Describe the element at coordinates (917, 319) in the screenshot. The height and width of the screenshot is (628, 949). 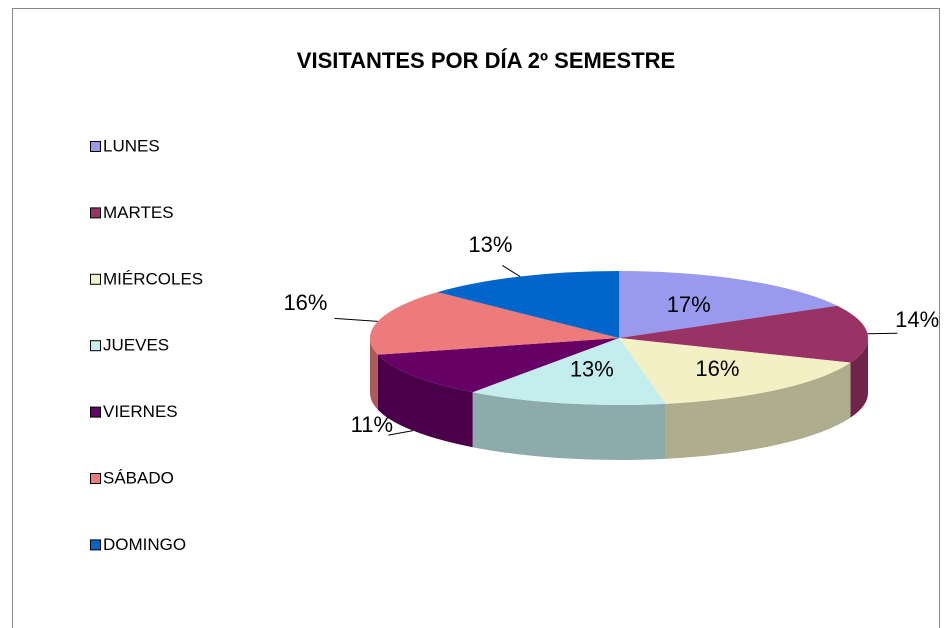
I see `data-label: 14%` at that location.